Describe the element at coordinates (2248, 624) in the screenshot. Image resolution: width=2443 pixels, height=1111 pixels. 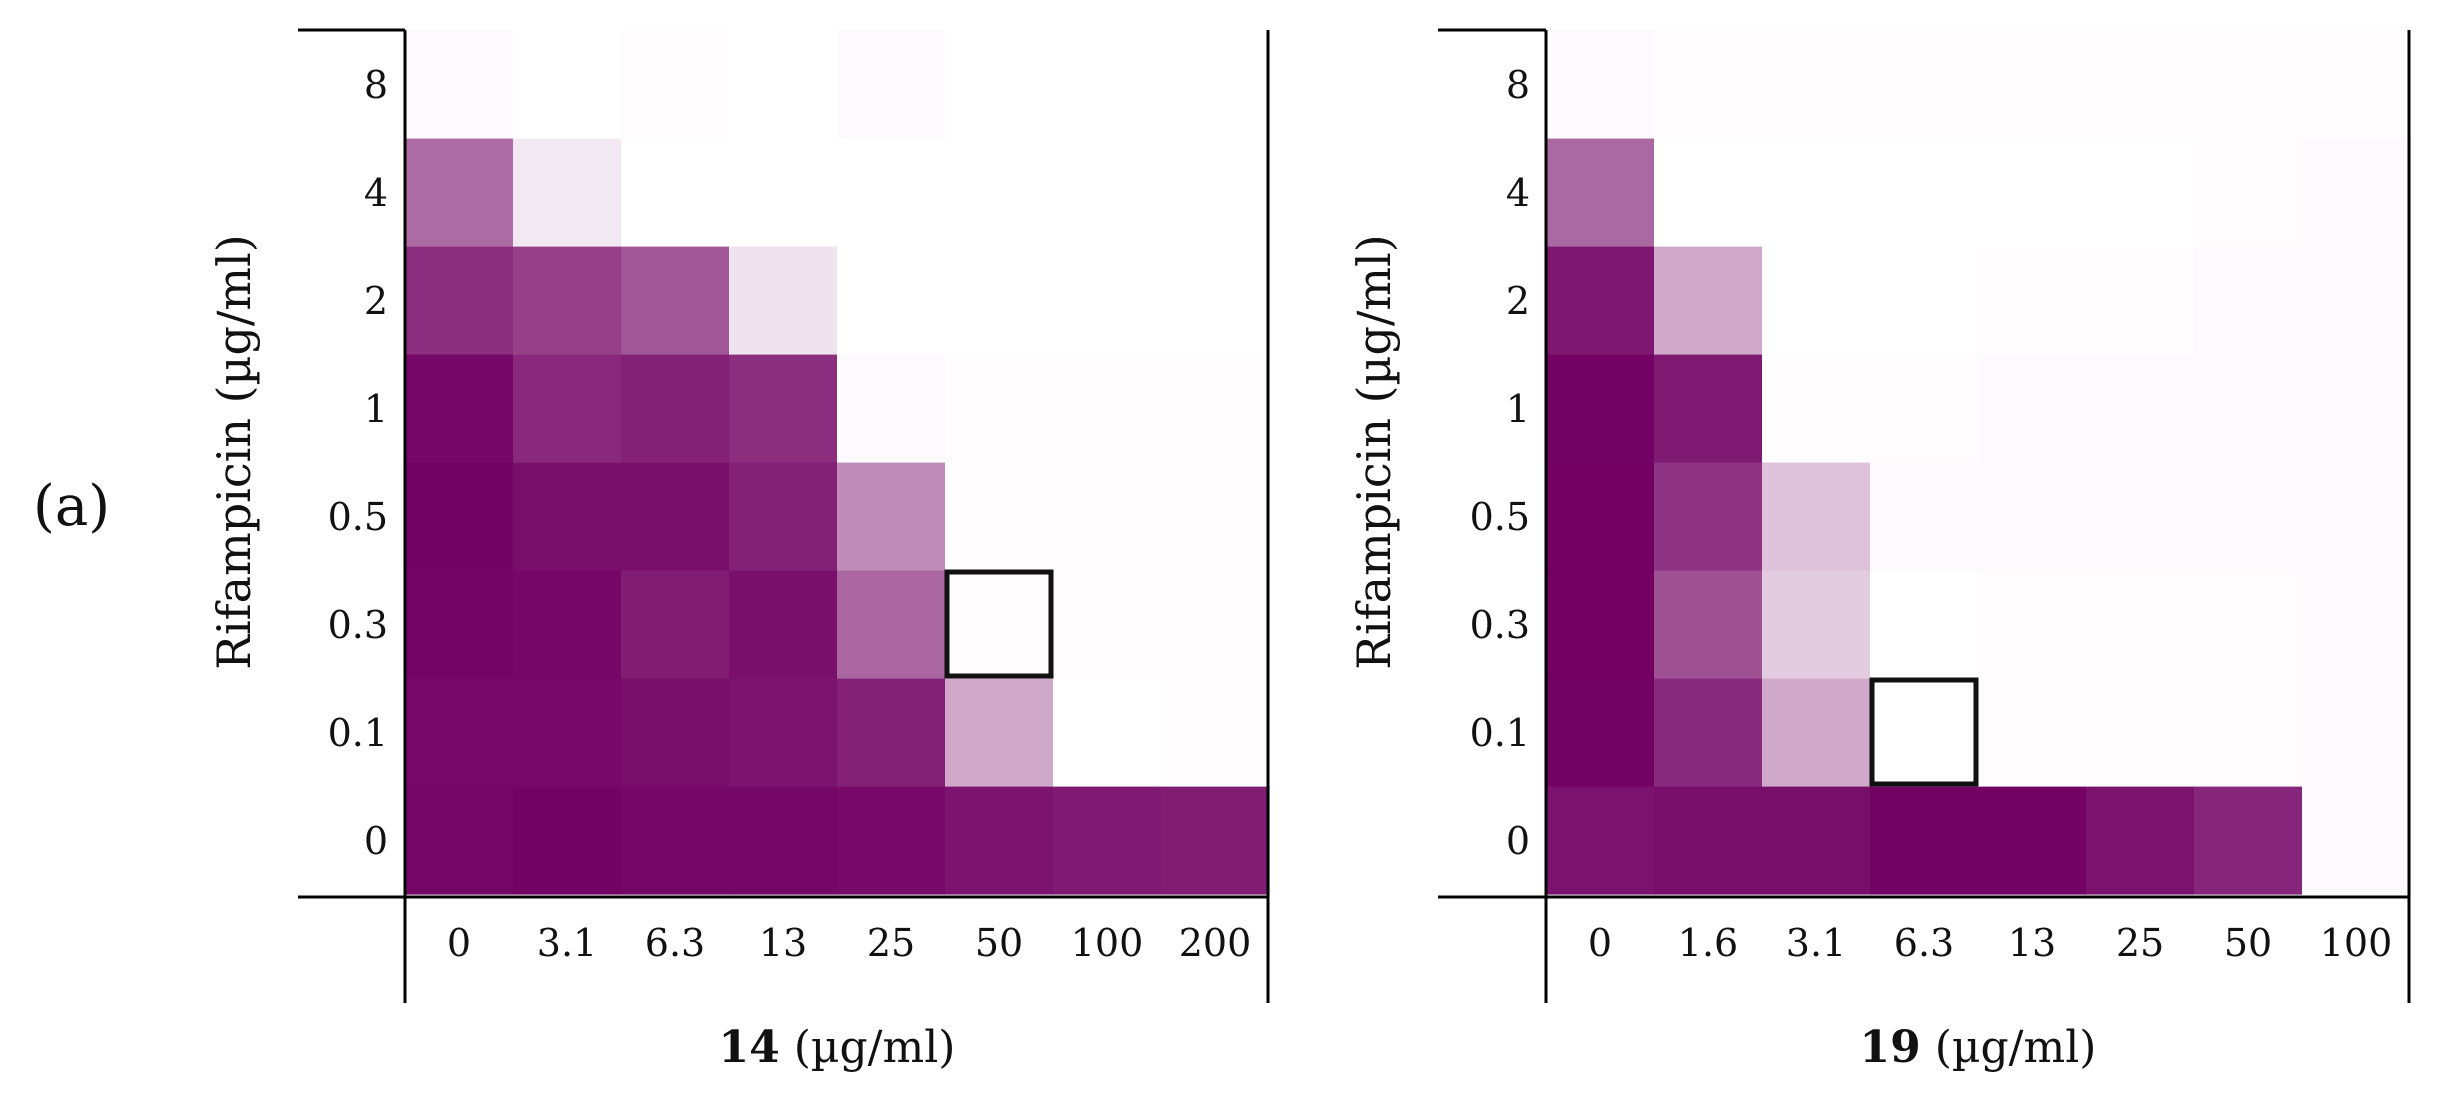
I see `heatmap-cell-50-0.3` at that location.